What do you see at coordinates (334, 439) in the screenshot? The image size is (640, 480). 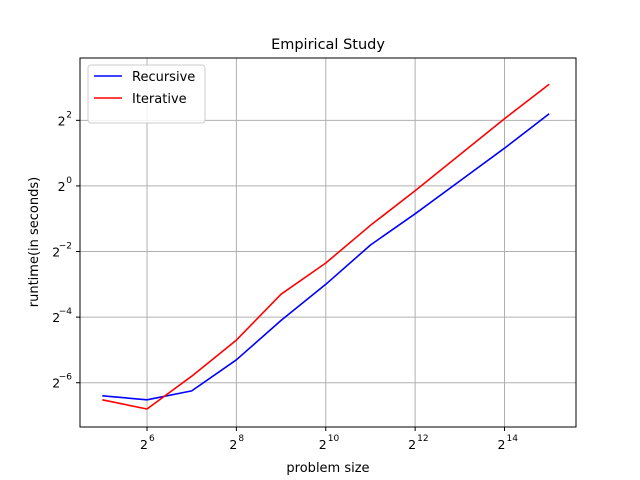 I see `x-tick-exponent: 10` at bounding box center [334, 439].